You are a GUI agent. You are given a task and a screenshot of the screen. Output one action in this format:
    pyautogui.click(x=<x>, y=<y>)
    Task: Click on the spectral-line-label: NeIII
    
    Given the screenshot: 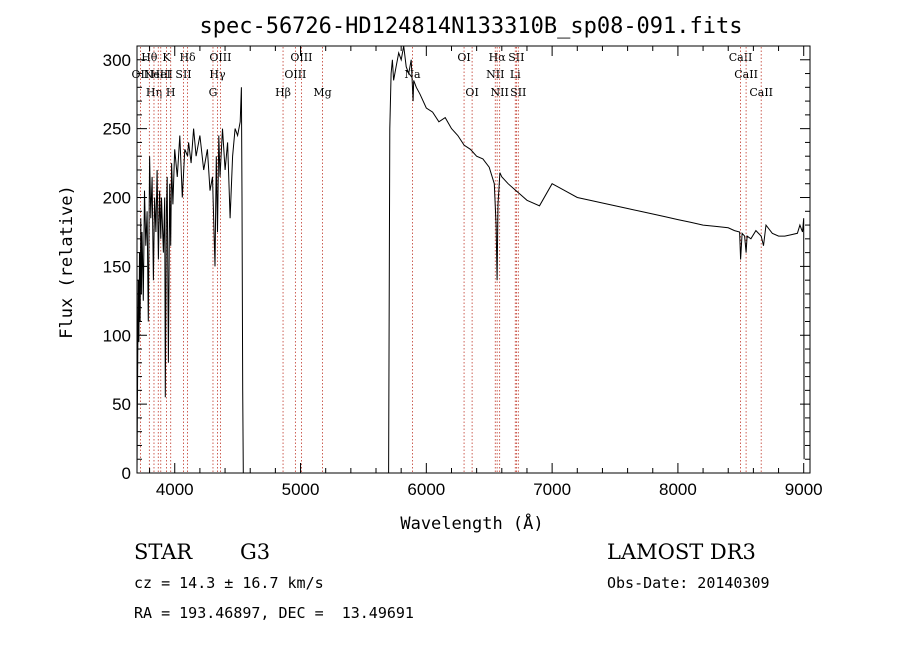 What is the action you would take?
    pyautogui.click(x=158, y=74)
    